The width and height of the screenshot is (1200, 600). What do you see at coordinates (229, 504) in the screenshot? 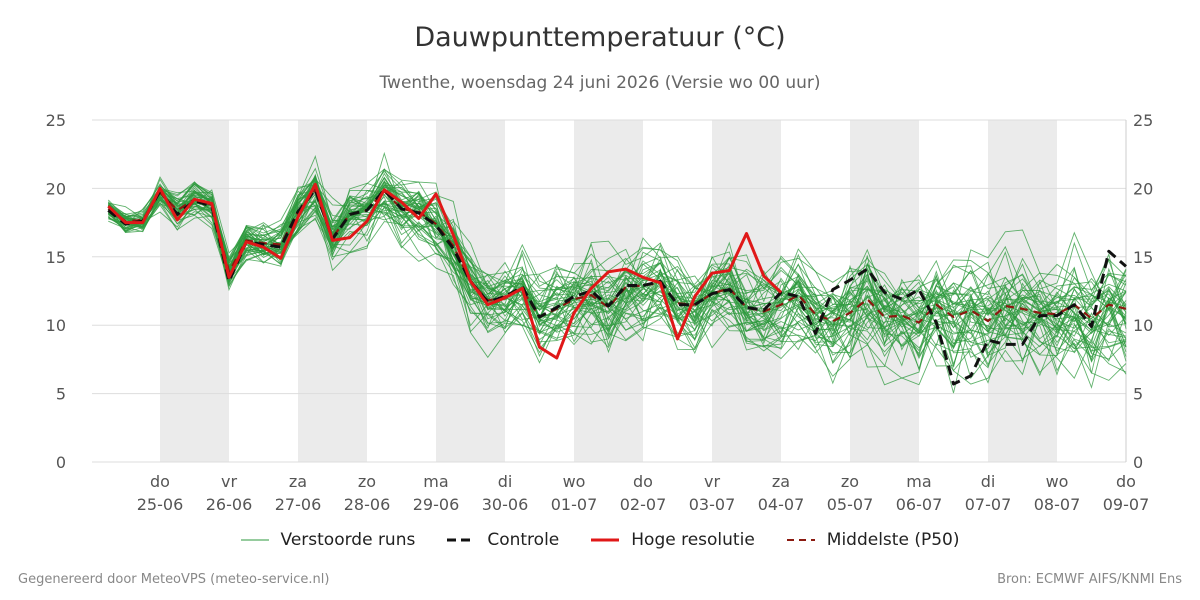
I see `x-tick-date-1: 26-06` at bounding box center [229, 504].